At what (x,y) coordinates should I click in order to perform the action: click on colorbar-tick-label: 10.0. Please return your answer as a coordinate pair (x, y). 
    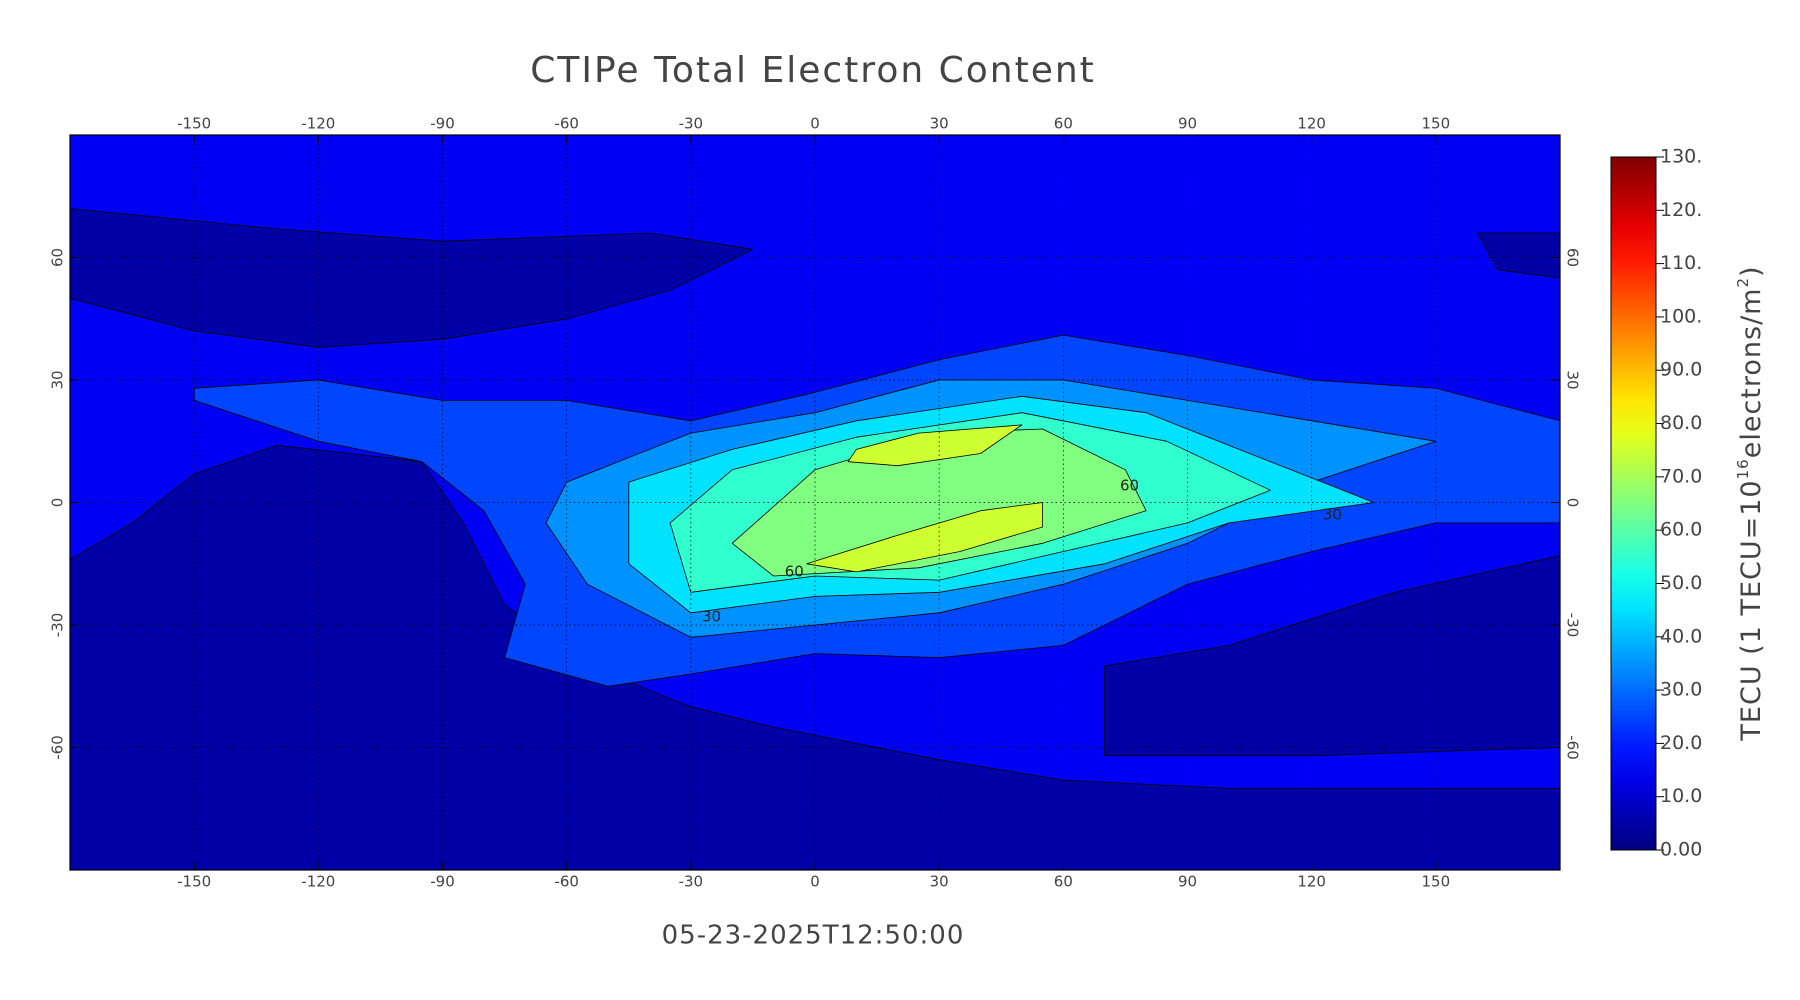
    Looking at the image, I should click on (1681, 796).